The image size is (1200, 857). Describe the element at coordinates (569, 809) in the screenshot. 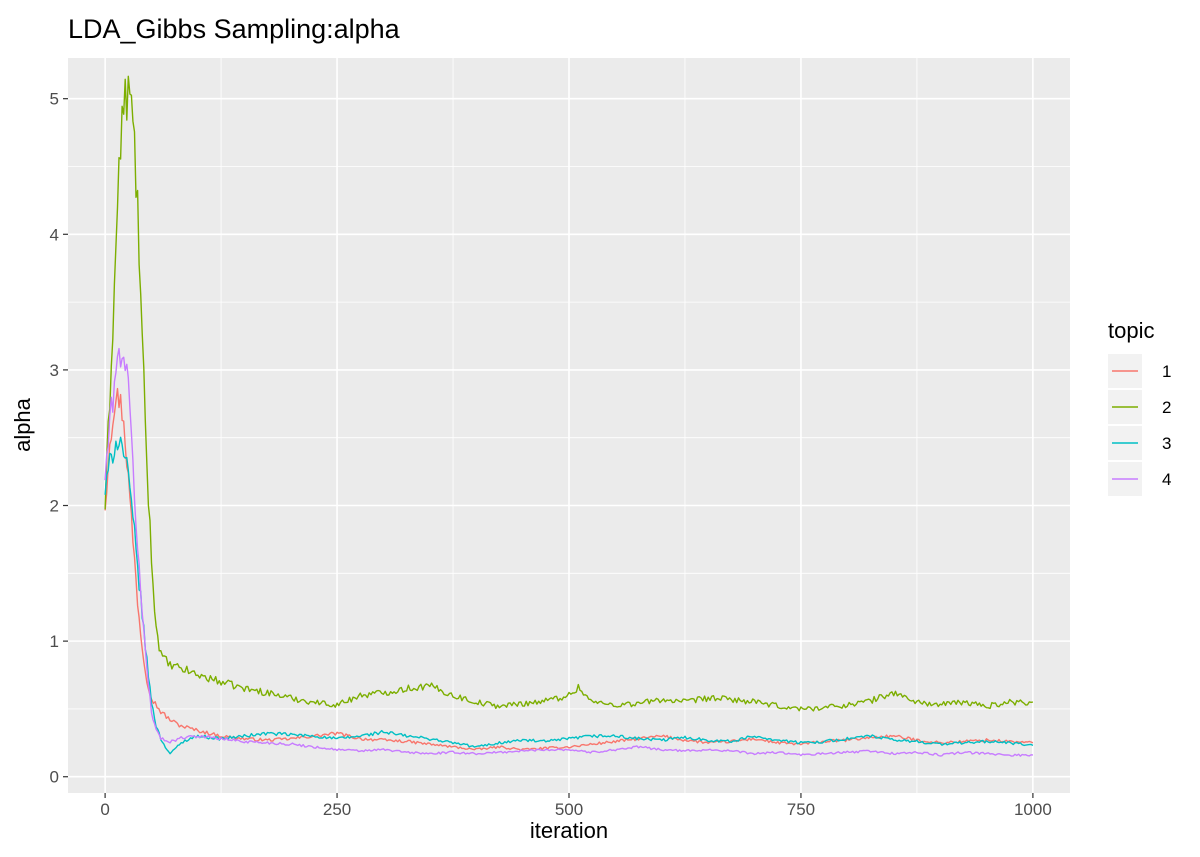

I see `x-tick-label: 500` at that location.